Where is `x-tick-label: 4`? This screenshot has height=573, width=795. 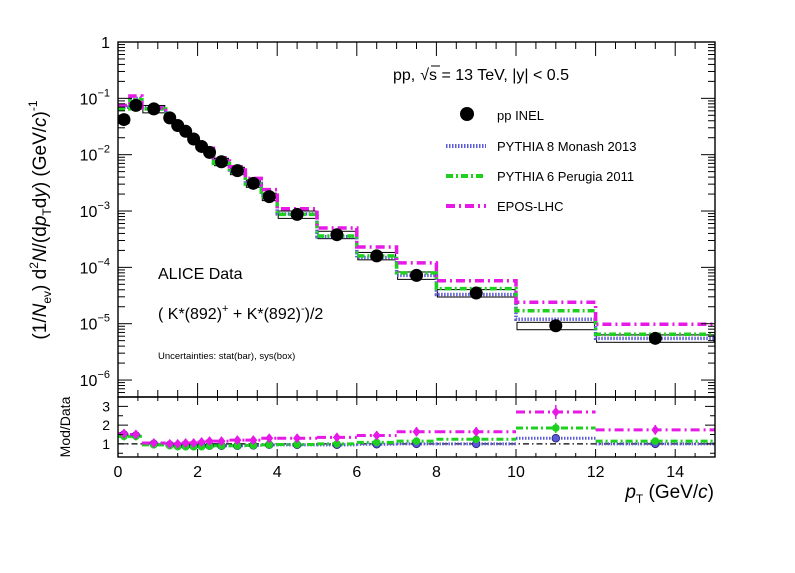
x-tick-label: 4 is located at coordinates (277, 472).